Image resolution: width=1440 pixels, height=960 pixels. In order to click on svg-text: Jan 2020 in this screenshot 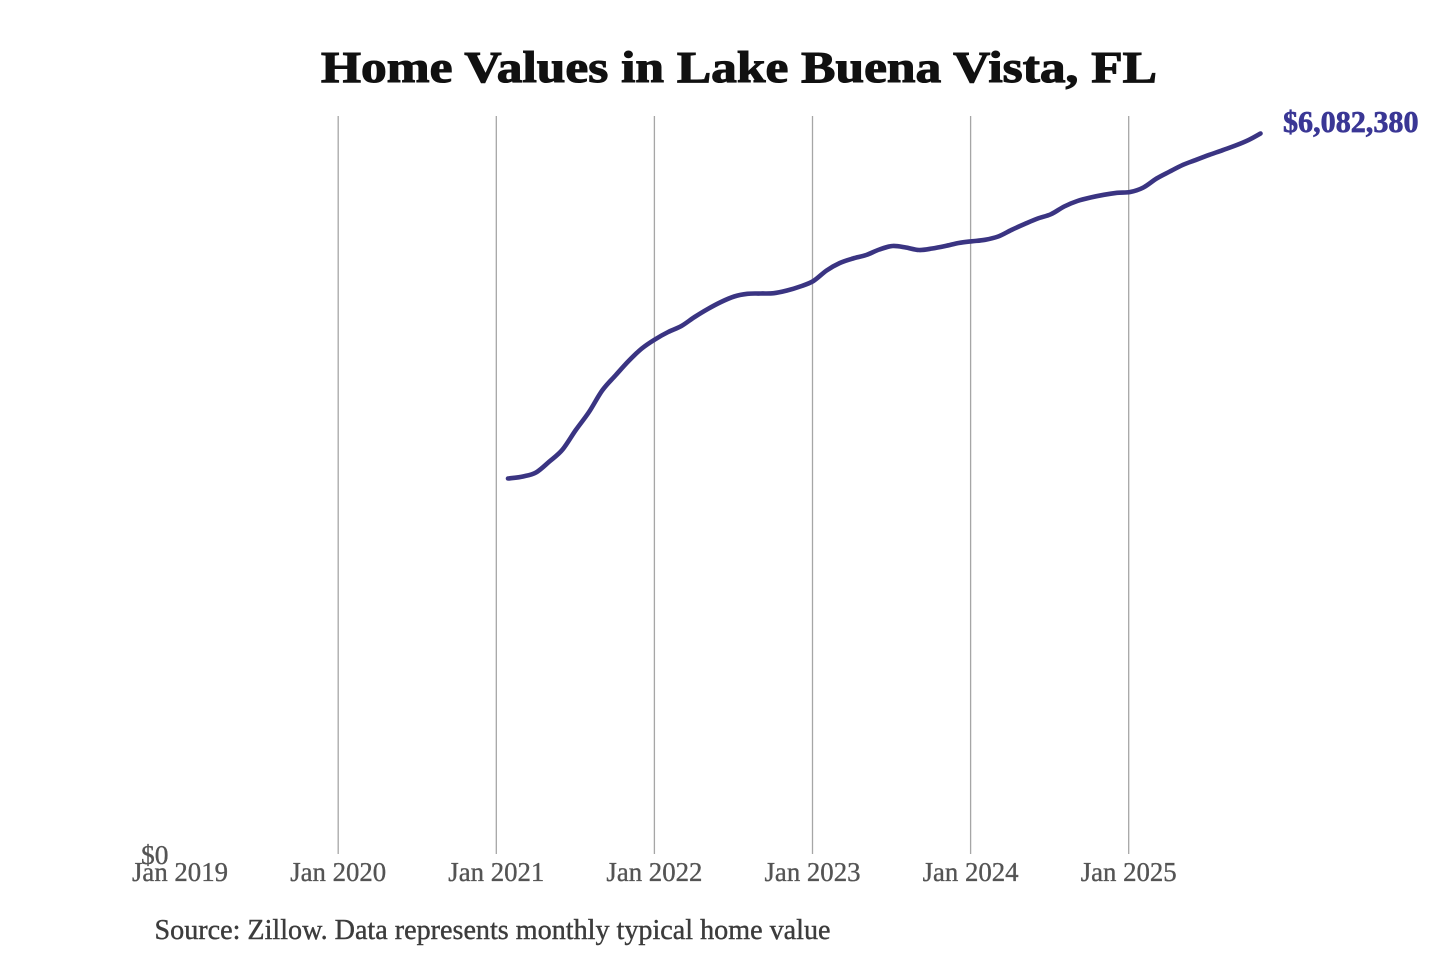, I will do `click(338, 871)`.